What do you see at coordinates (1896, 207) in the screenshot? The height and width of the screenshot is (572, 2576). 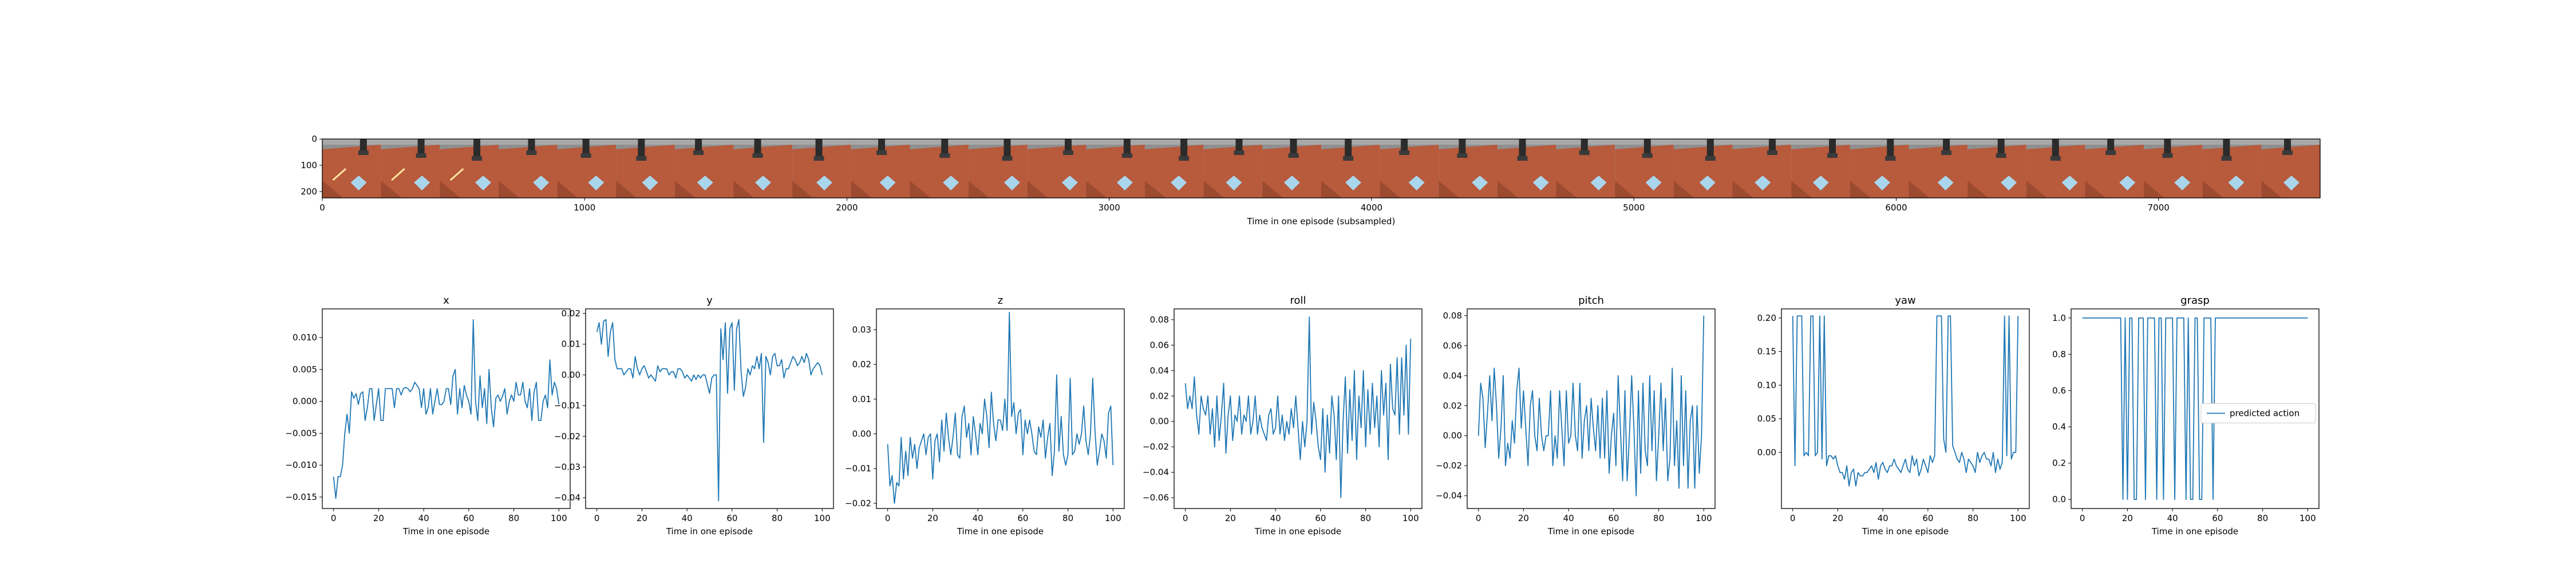 I see `filmstrip-x-tick-label: 6000` at bounding box center [1896, 207].